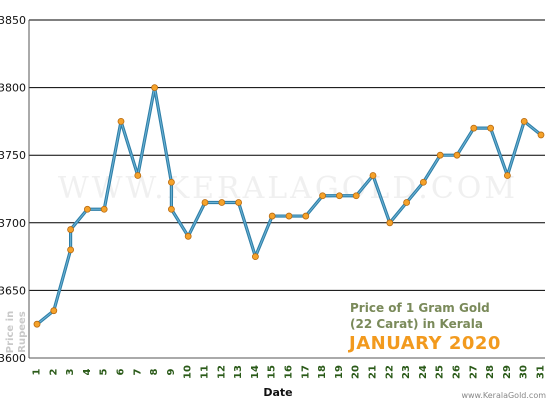  Describe the element at coordinates (406, 372) in the screenshot. I see `x-tick-label-23: 23` at that location.